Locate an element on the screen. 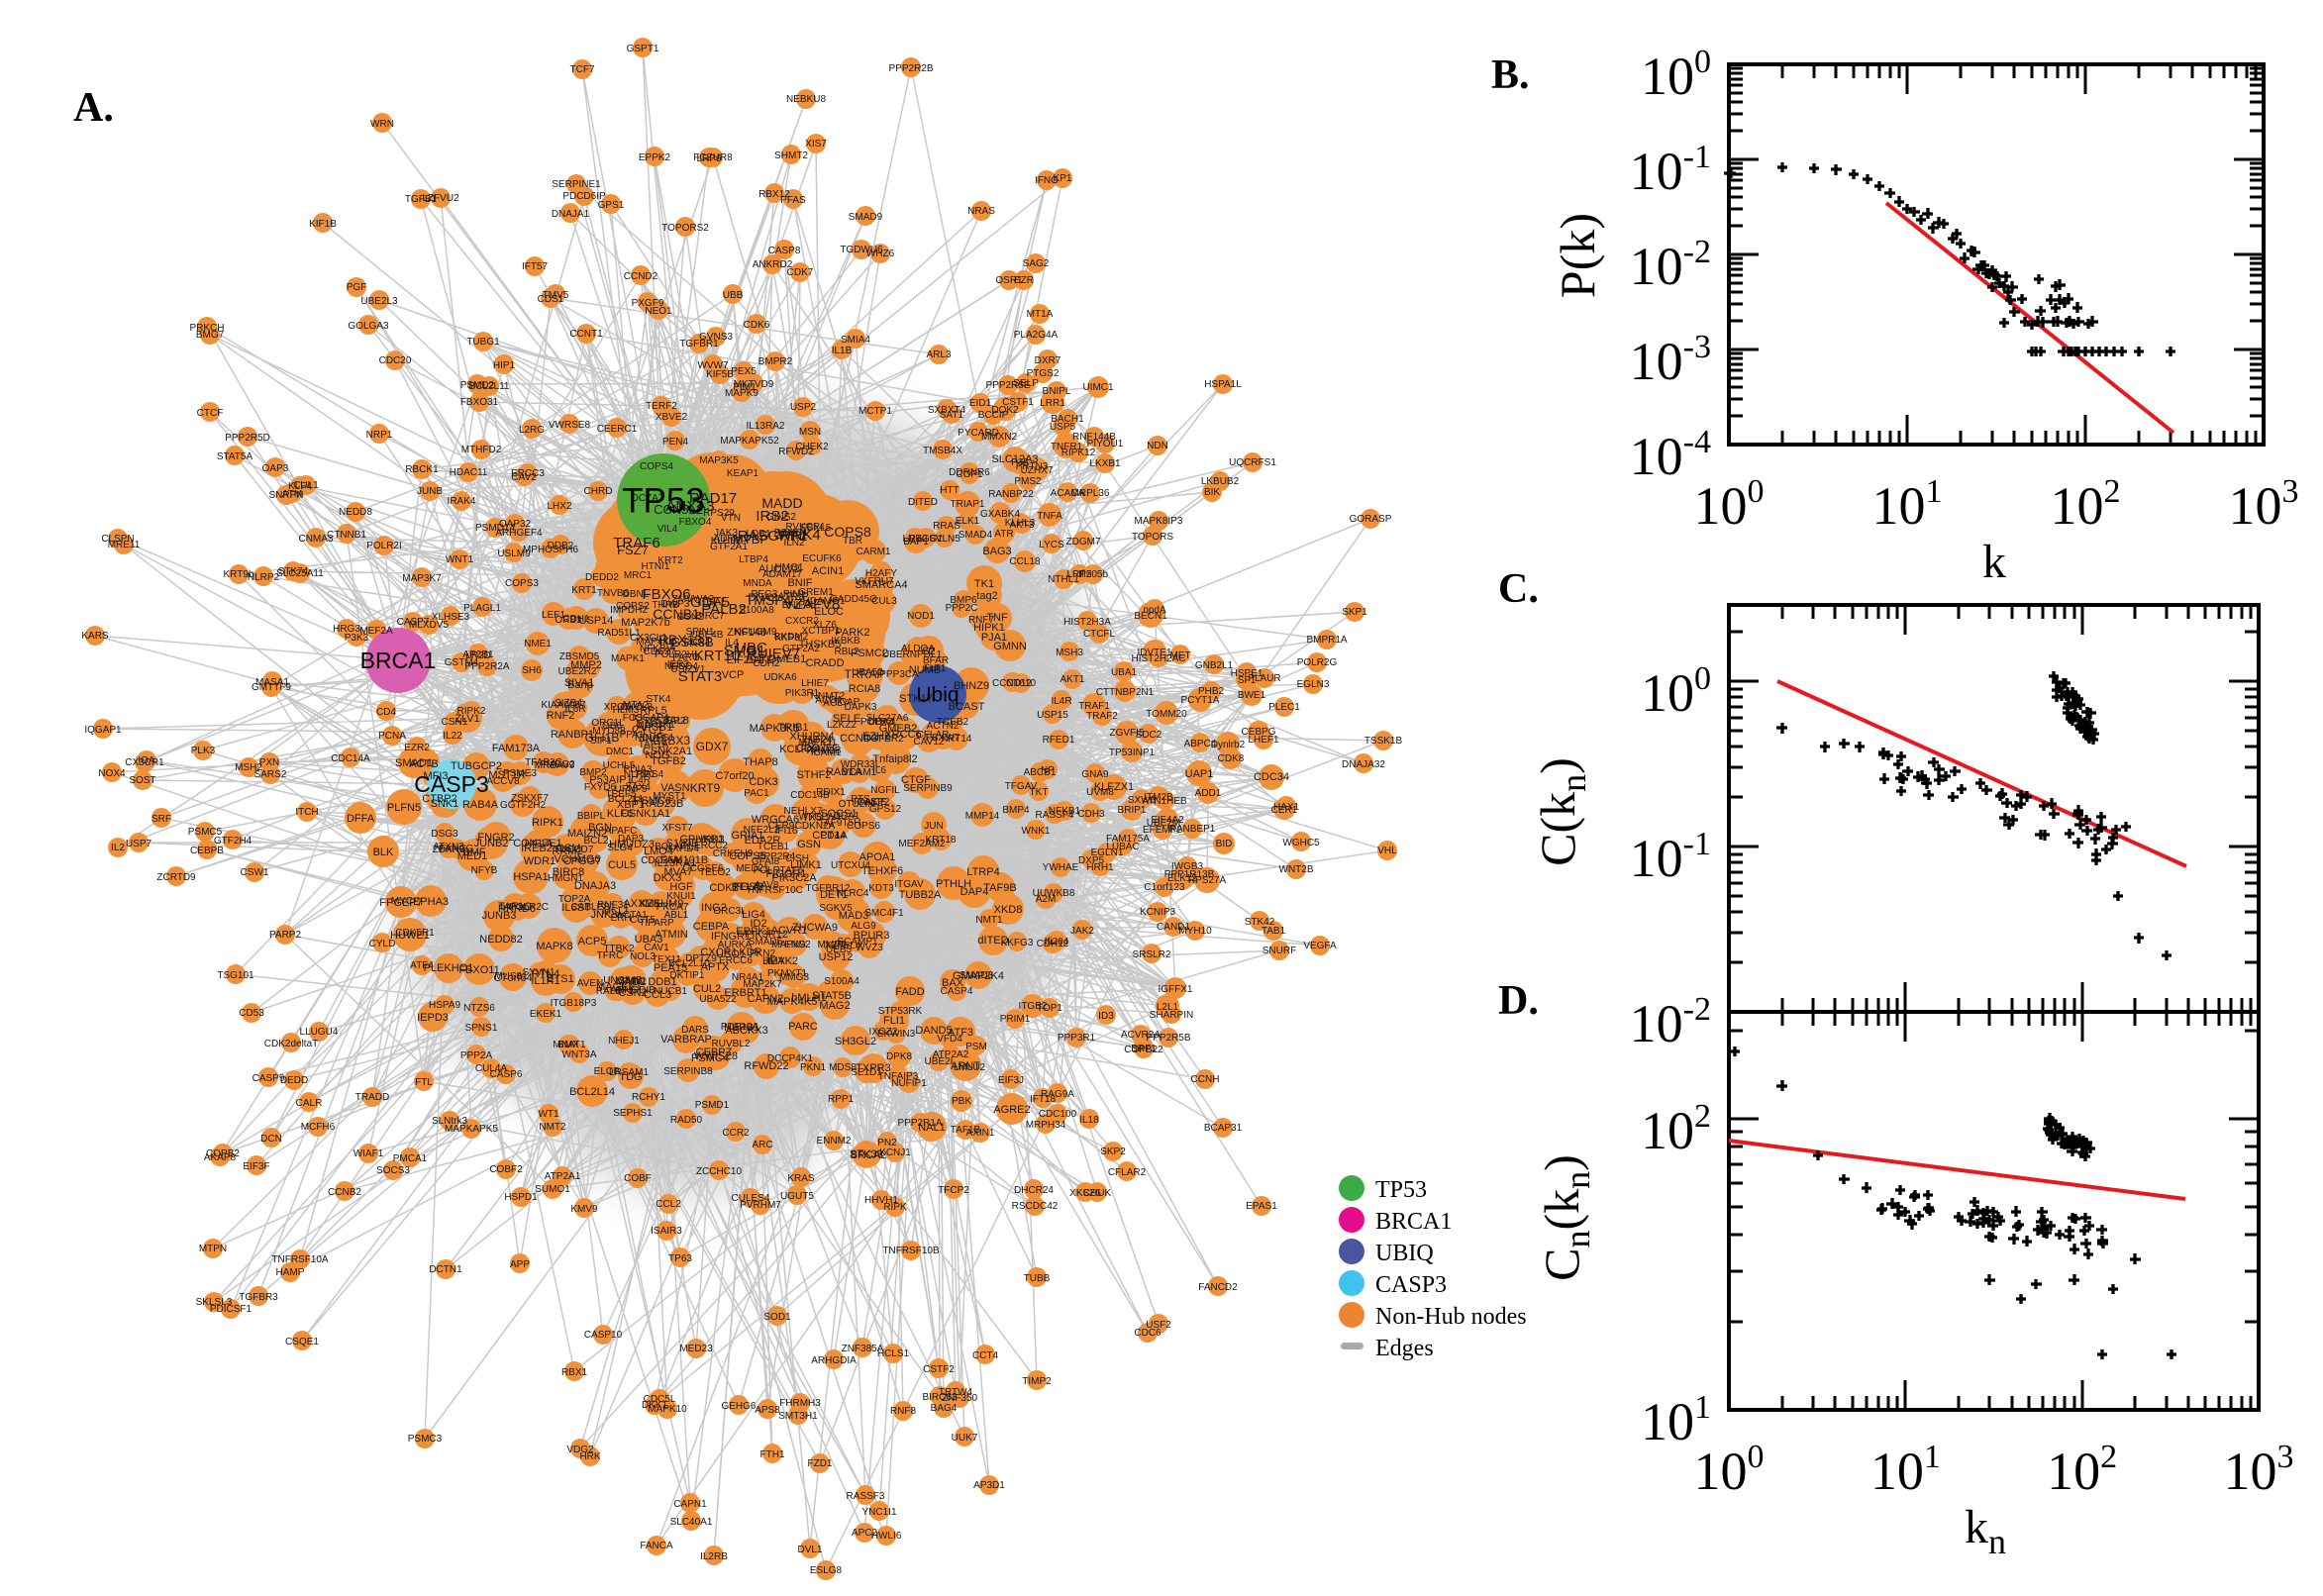 Image resolution: width=2323 pixels, height=1596 pixels. svg-text: RBX12 is located at coordinates (774, 194).